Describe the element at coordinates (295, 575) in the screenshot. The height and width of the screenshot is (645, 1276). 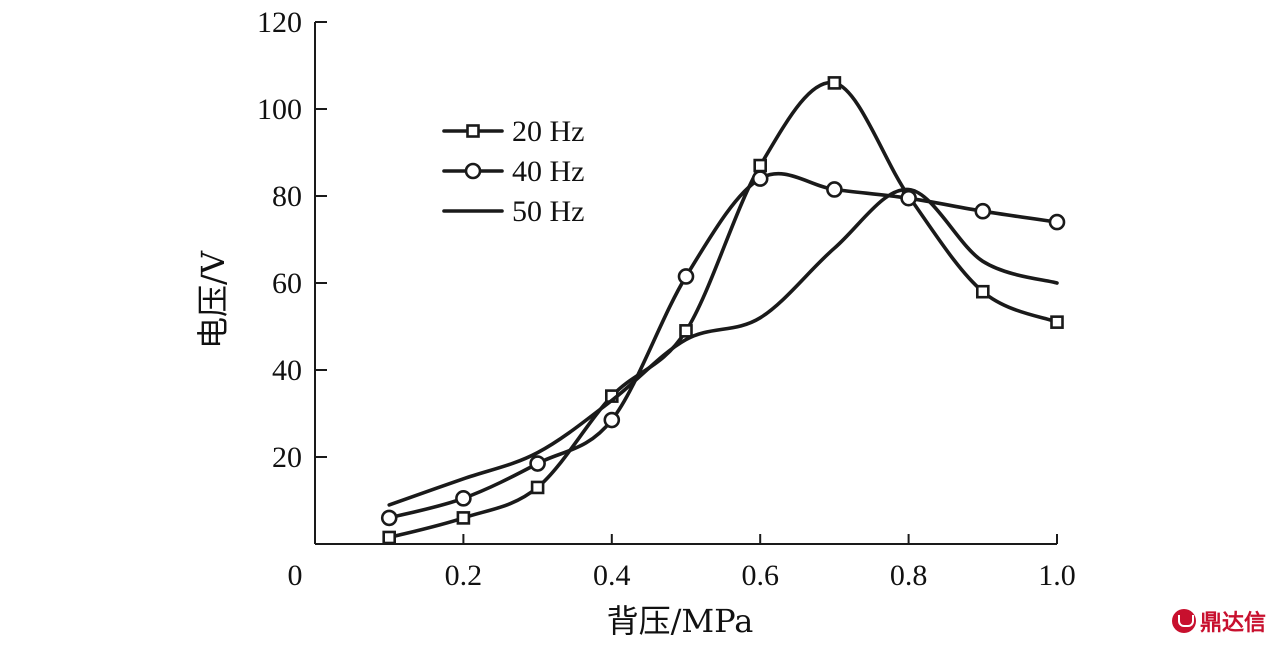
I see `x-tick-label: 0` at that location.